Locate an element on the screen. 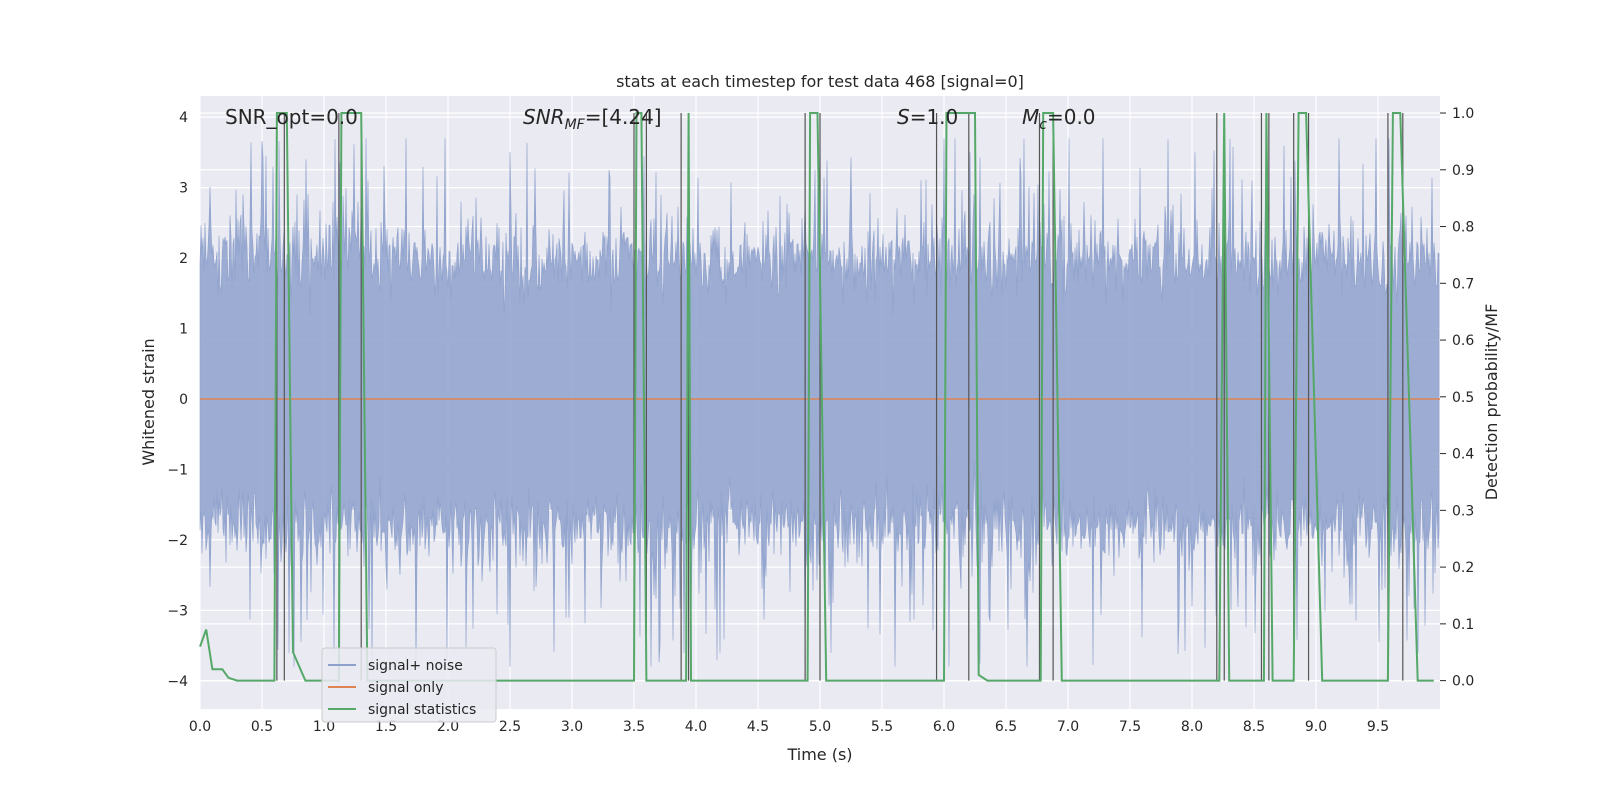  legend-label-signal-only: signal only is located at coordinates (405, 688).